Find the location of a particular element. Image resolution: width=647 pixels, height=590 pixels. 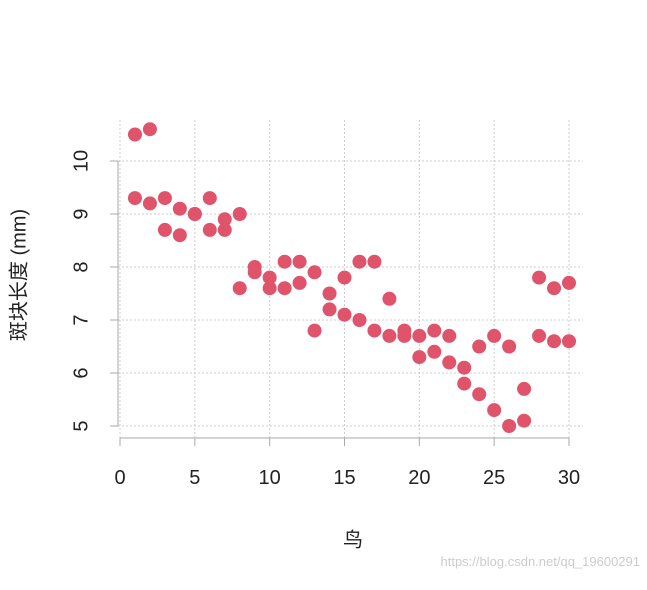

x-tick-label: 0 is located at coordinates (119, 478).